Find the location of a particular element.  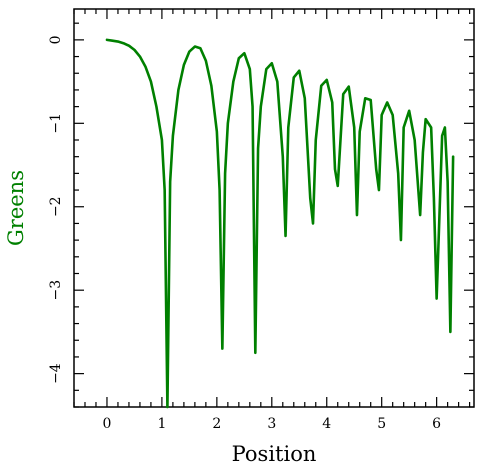

y-tick-label: −2 is located at coordinates (56, 206).